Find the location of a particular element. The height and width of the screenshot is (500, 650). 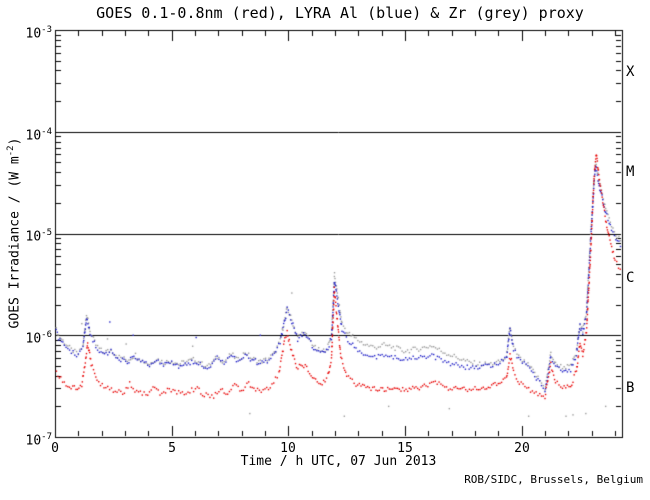

credit-text: ROB/SIDC, Brussels, Belgium is located at coordinates (553, 479).